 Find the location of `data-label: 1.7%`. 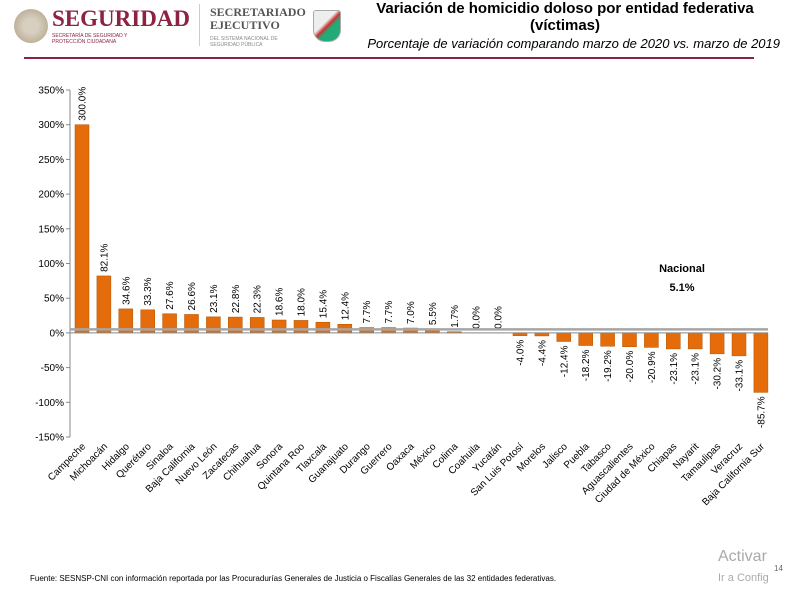

data-label: 1.7% is located at coordinates (455, 316).